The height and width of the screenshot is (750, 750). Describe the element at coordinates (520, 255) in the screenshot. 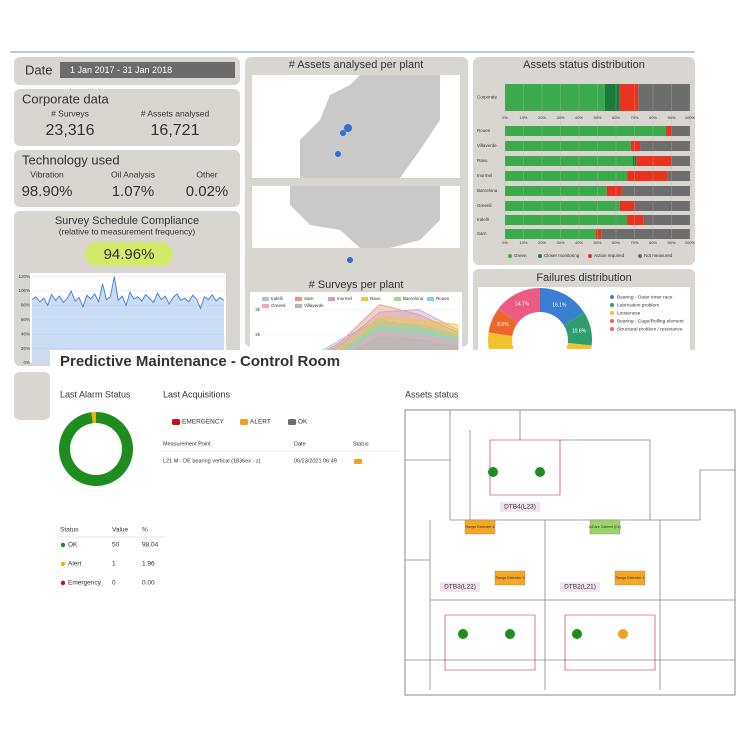

I see `legend-label: Green` at that location.